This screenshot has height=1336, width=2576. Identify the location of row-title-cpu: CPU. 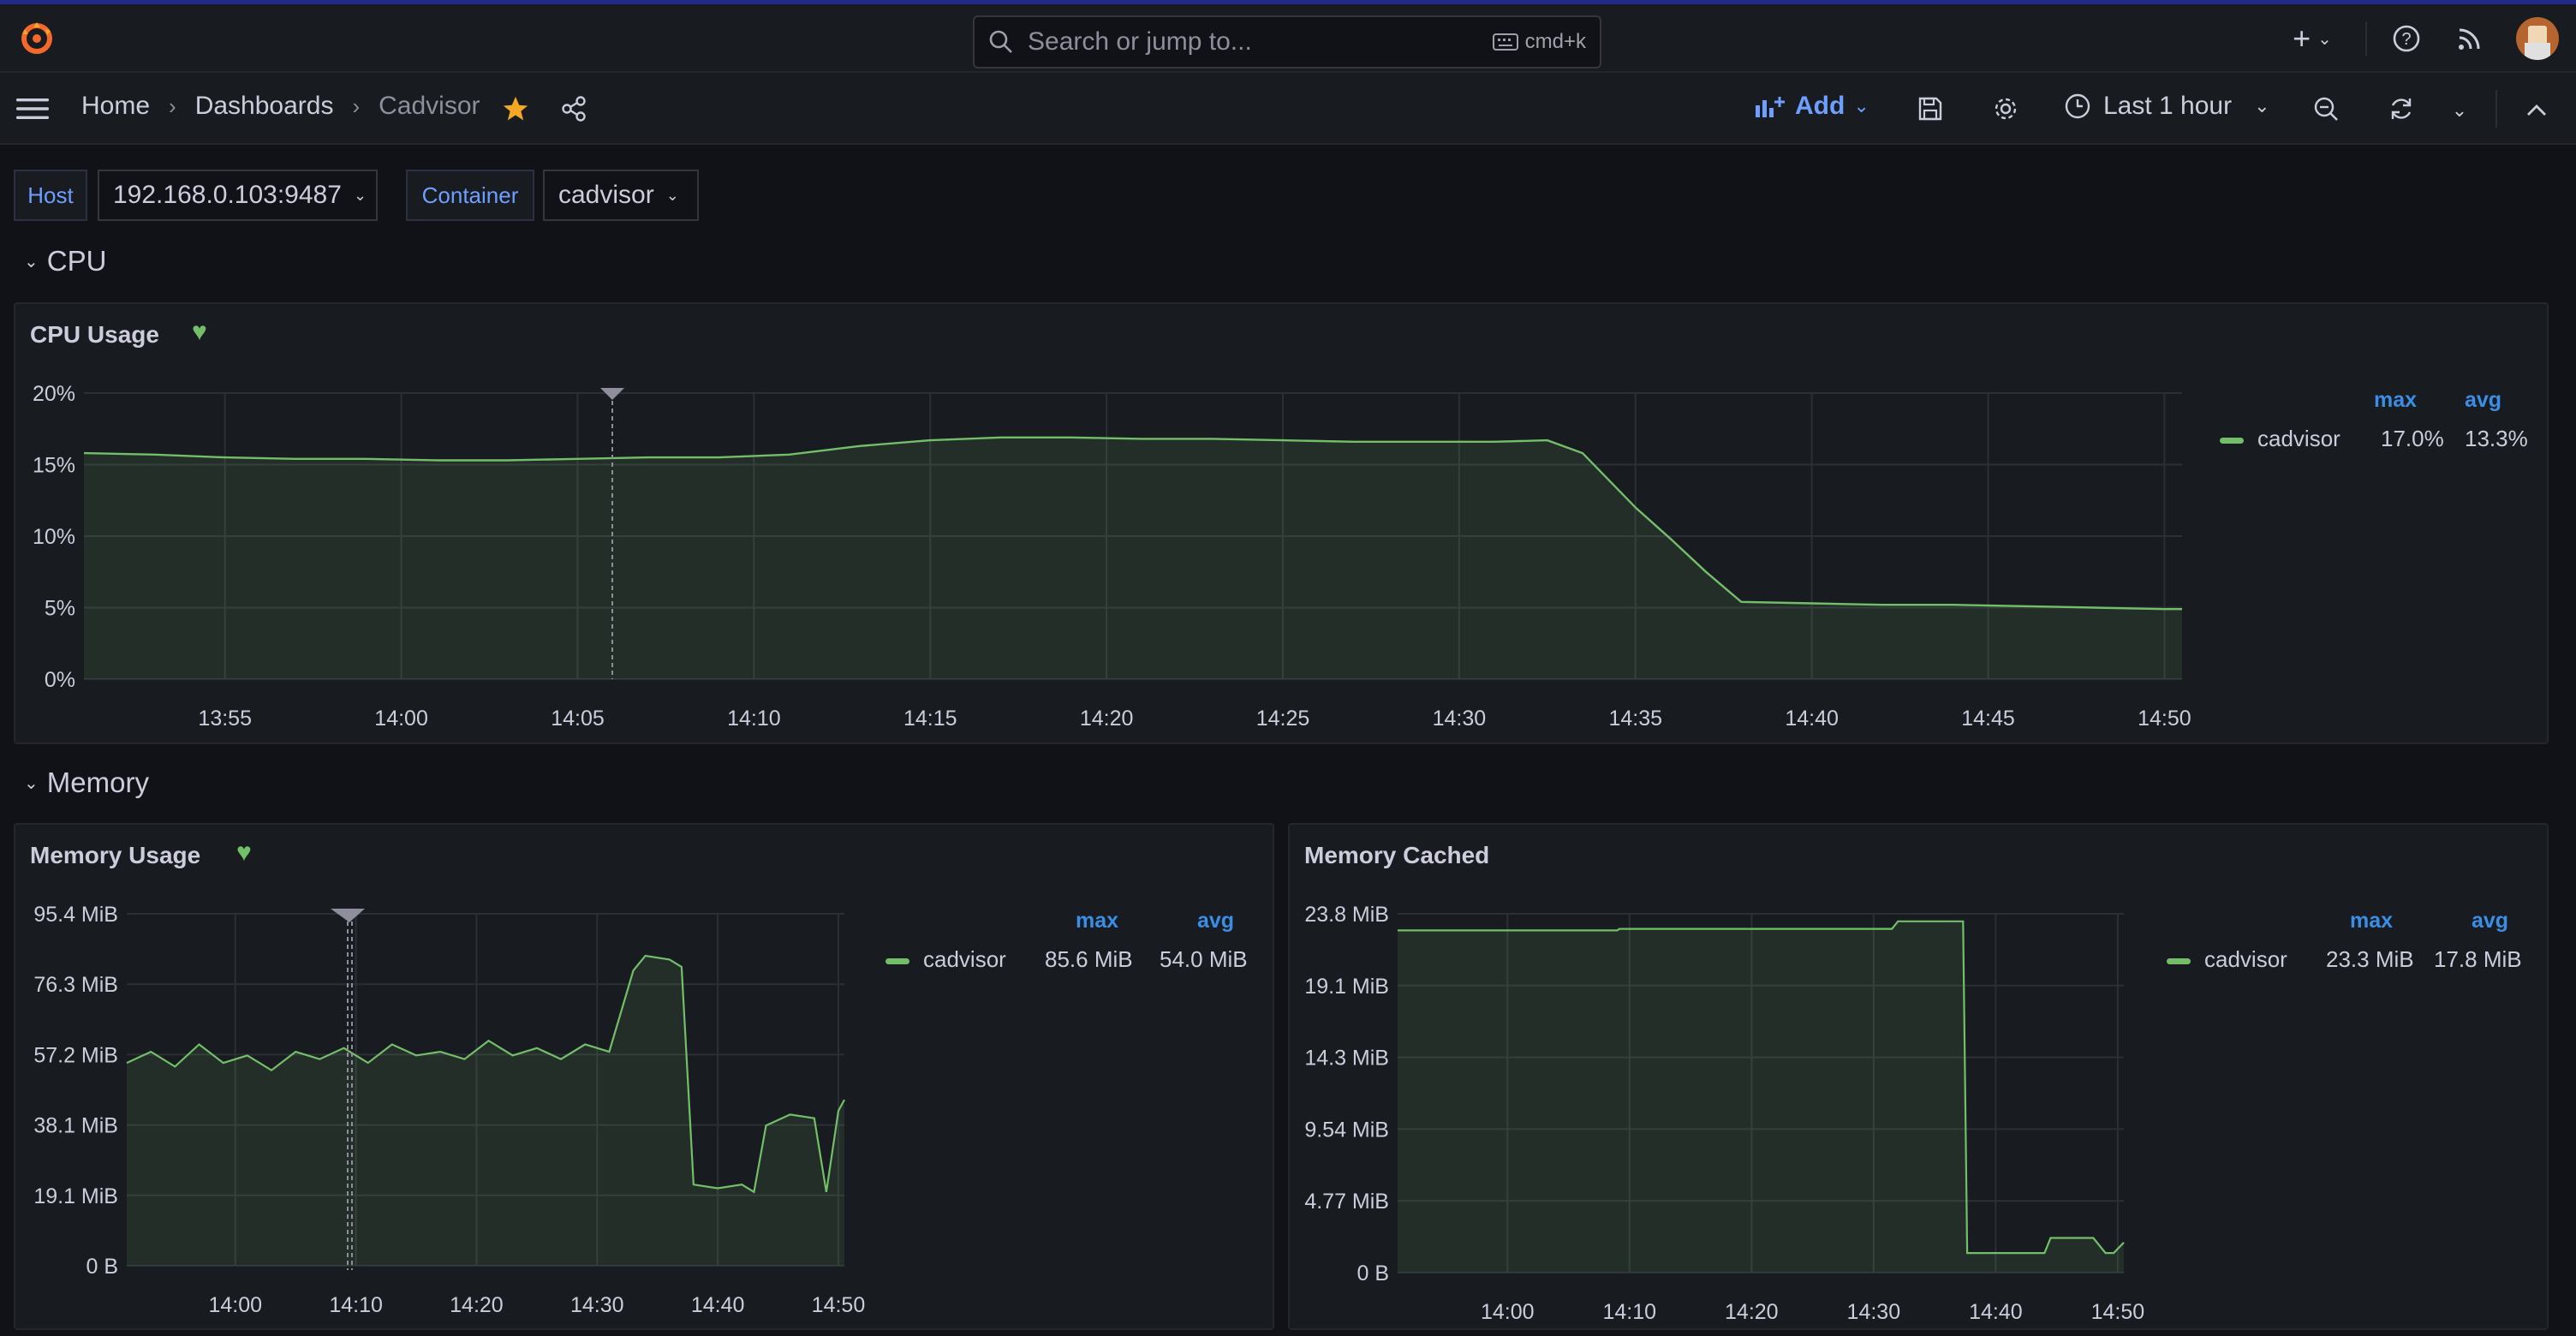
(76, 261).